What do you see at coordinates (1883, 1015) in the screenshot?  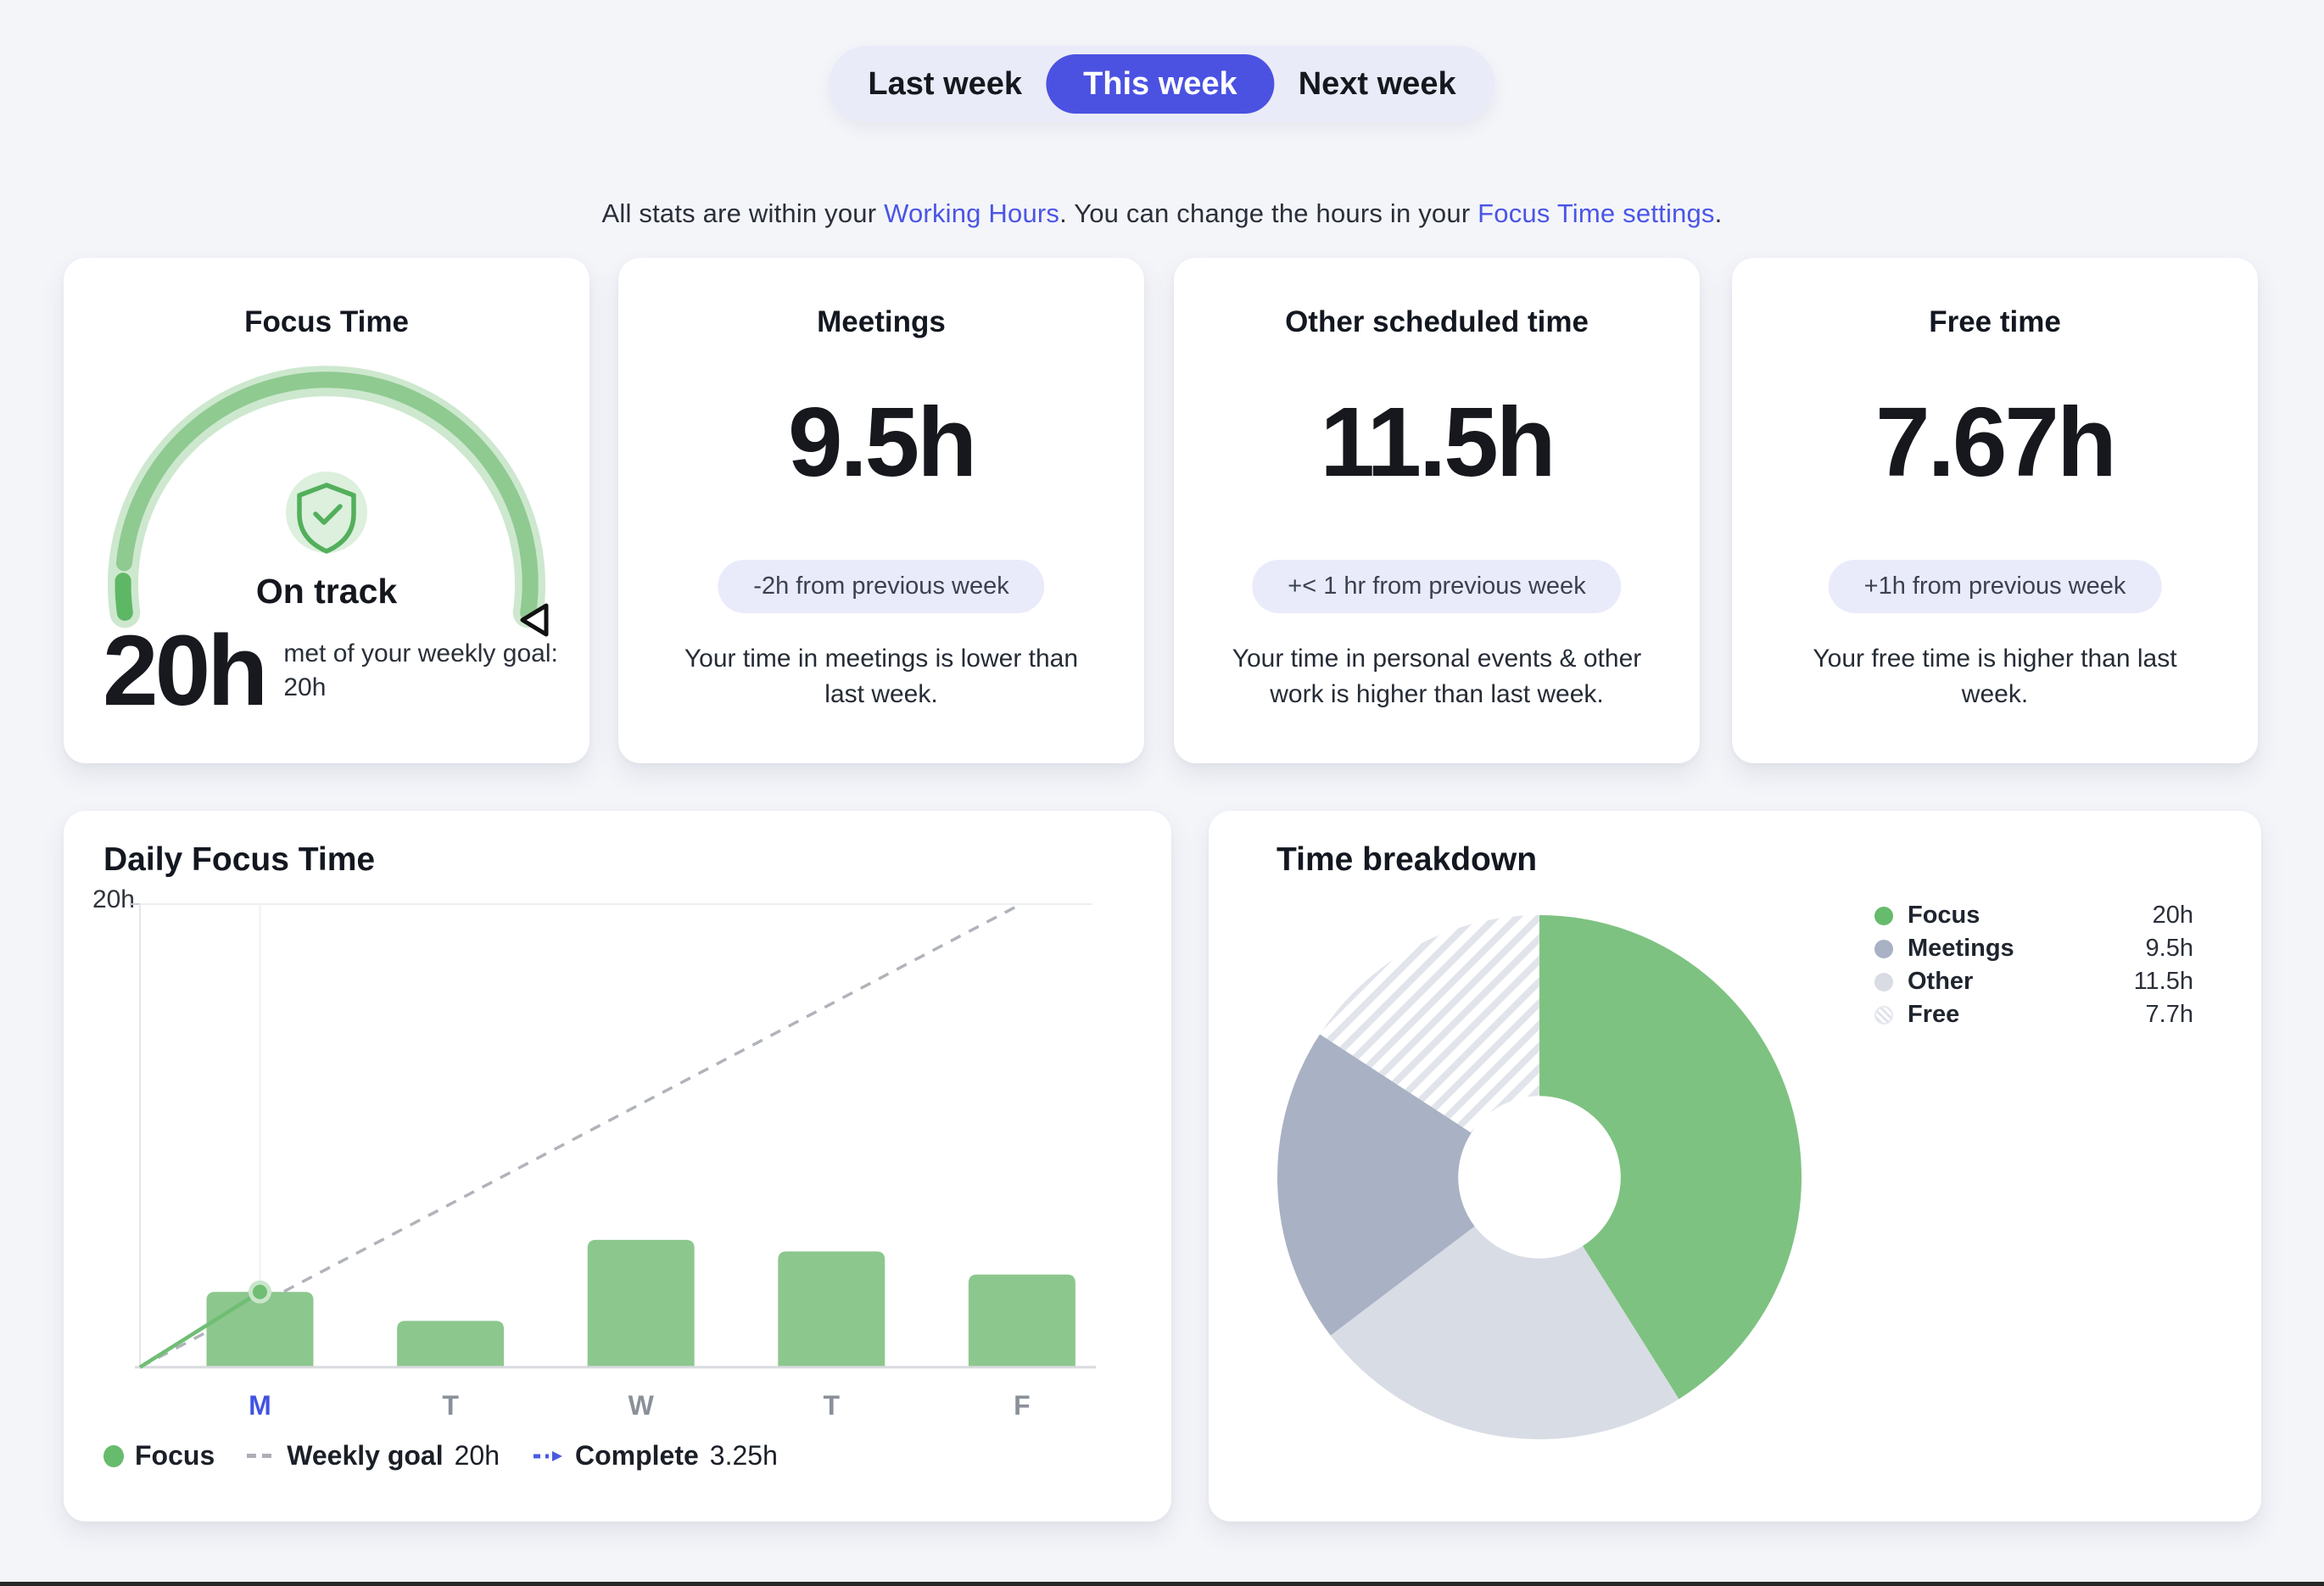 I see `free-dot-icon` at bounding box center [1883, 1015].